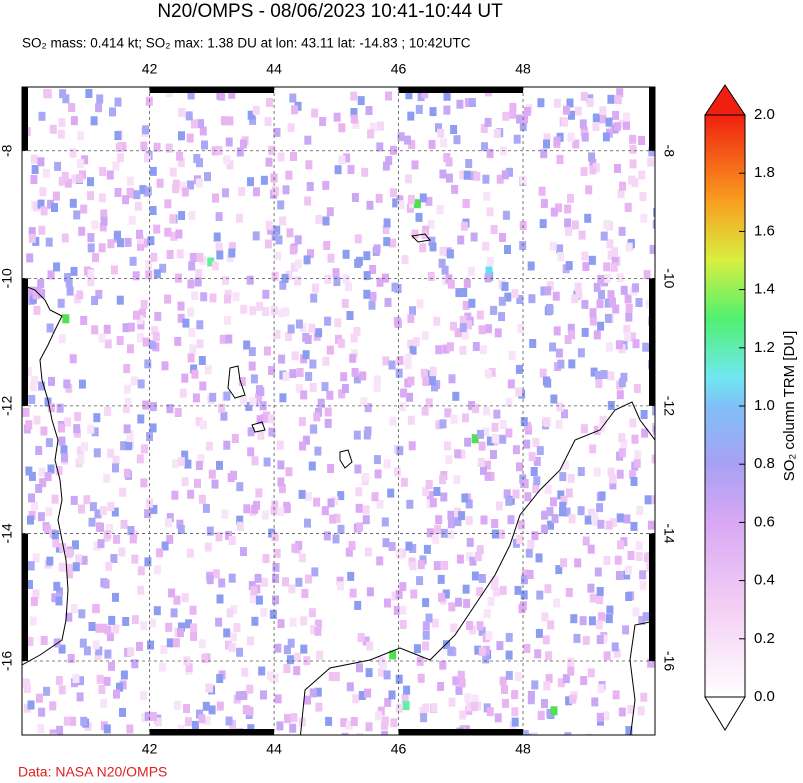 Image resolution: width=803 pixels, height=783 pixels. I want to click on colorbar-tick-label: 1.4, so click(764, 289).